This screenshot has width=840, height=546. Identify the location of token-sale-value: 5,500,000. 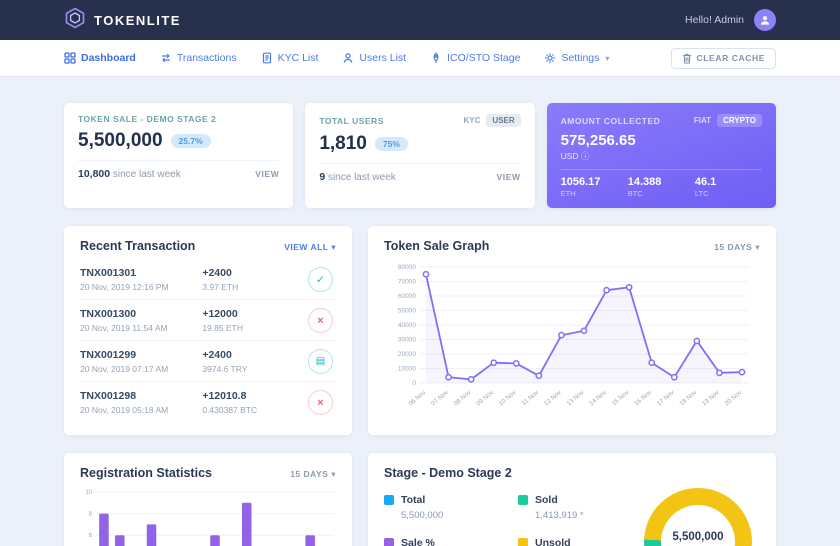
(120, 140).